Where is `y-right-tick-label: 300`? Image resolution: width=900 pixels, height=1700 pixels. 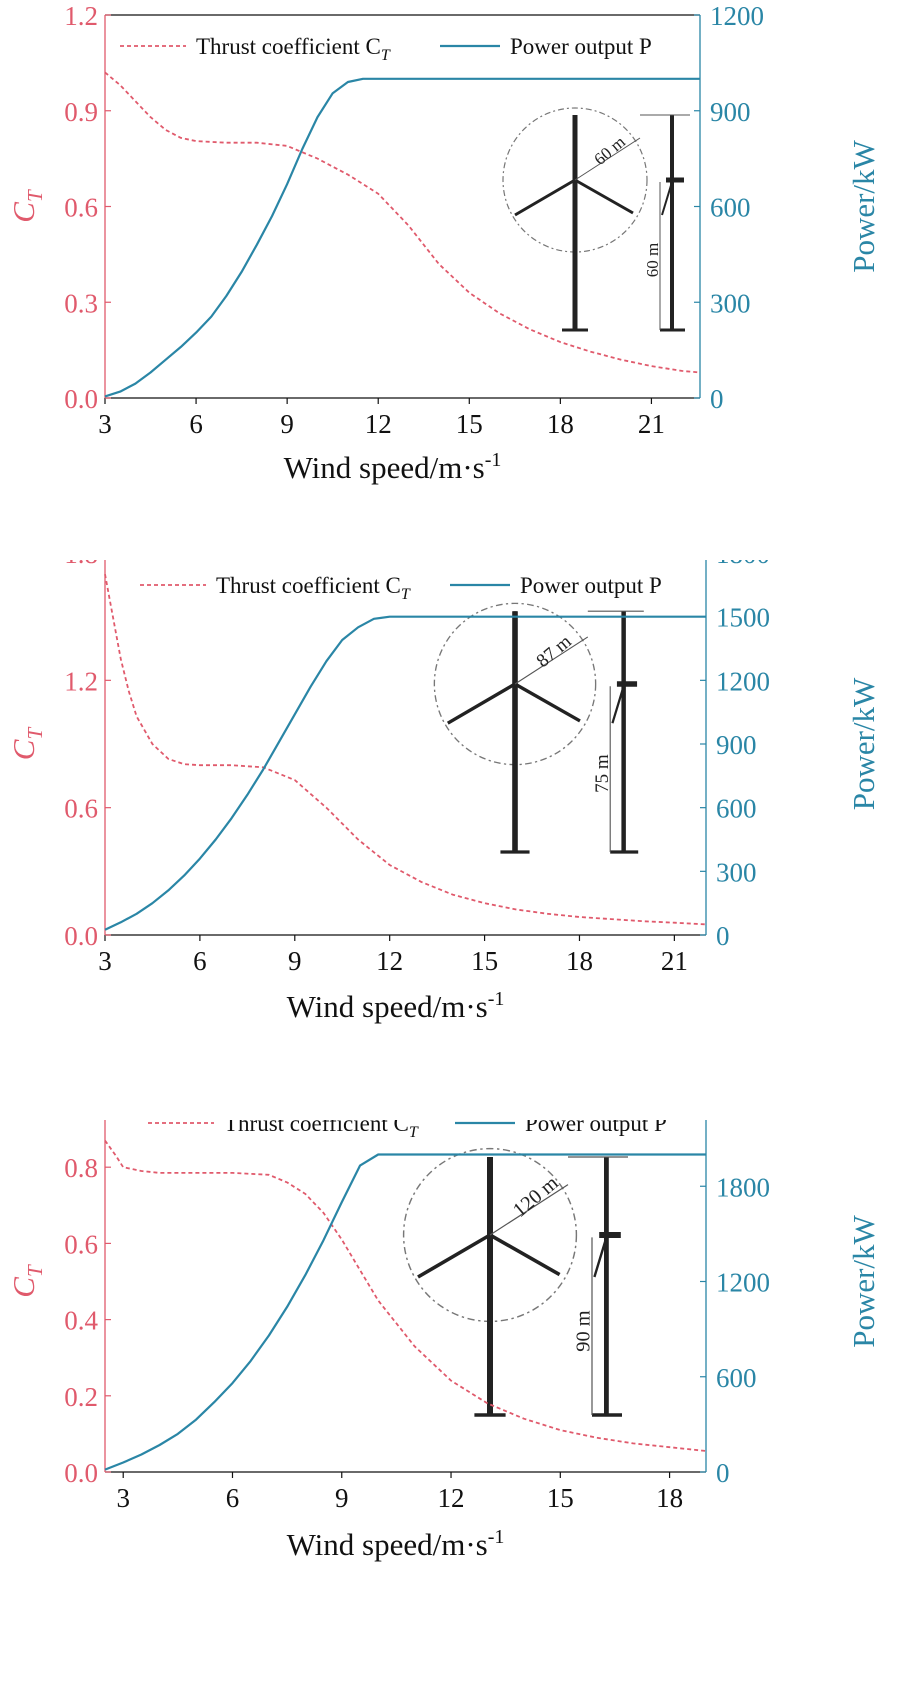 y-right-tick-label: 300 is located at coordinates (730, 303).